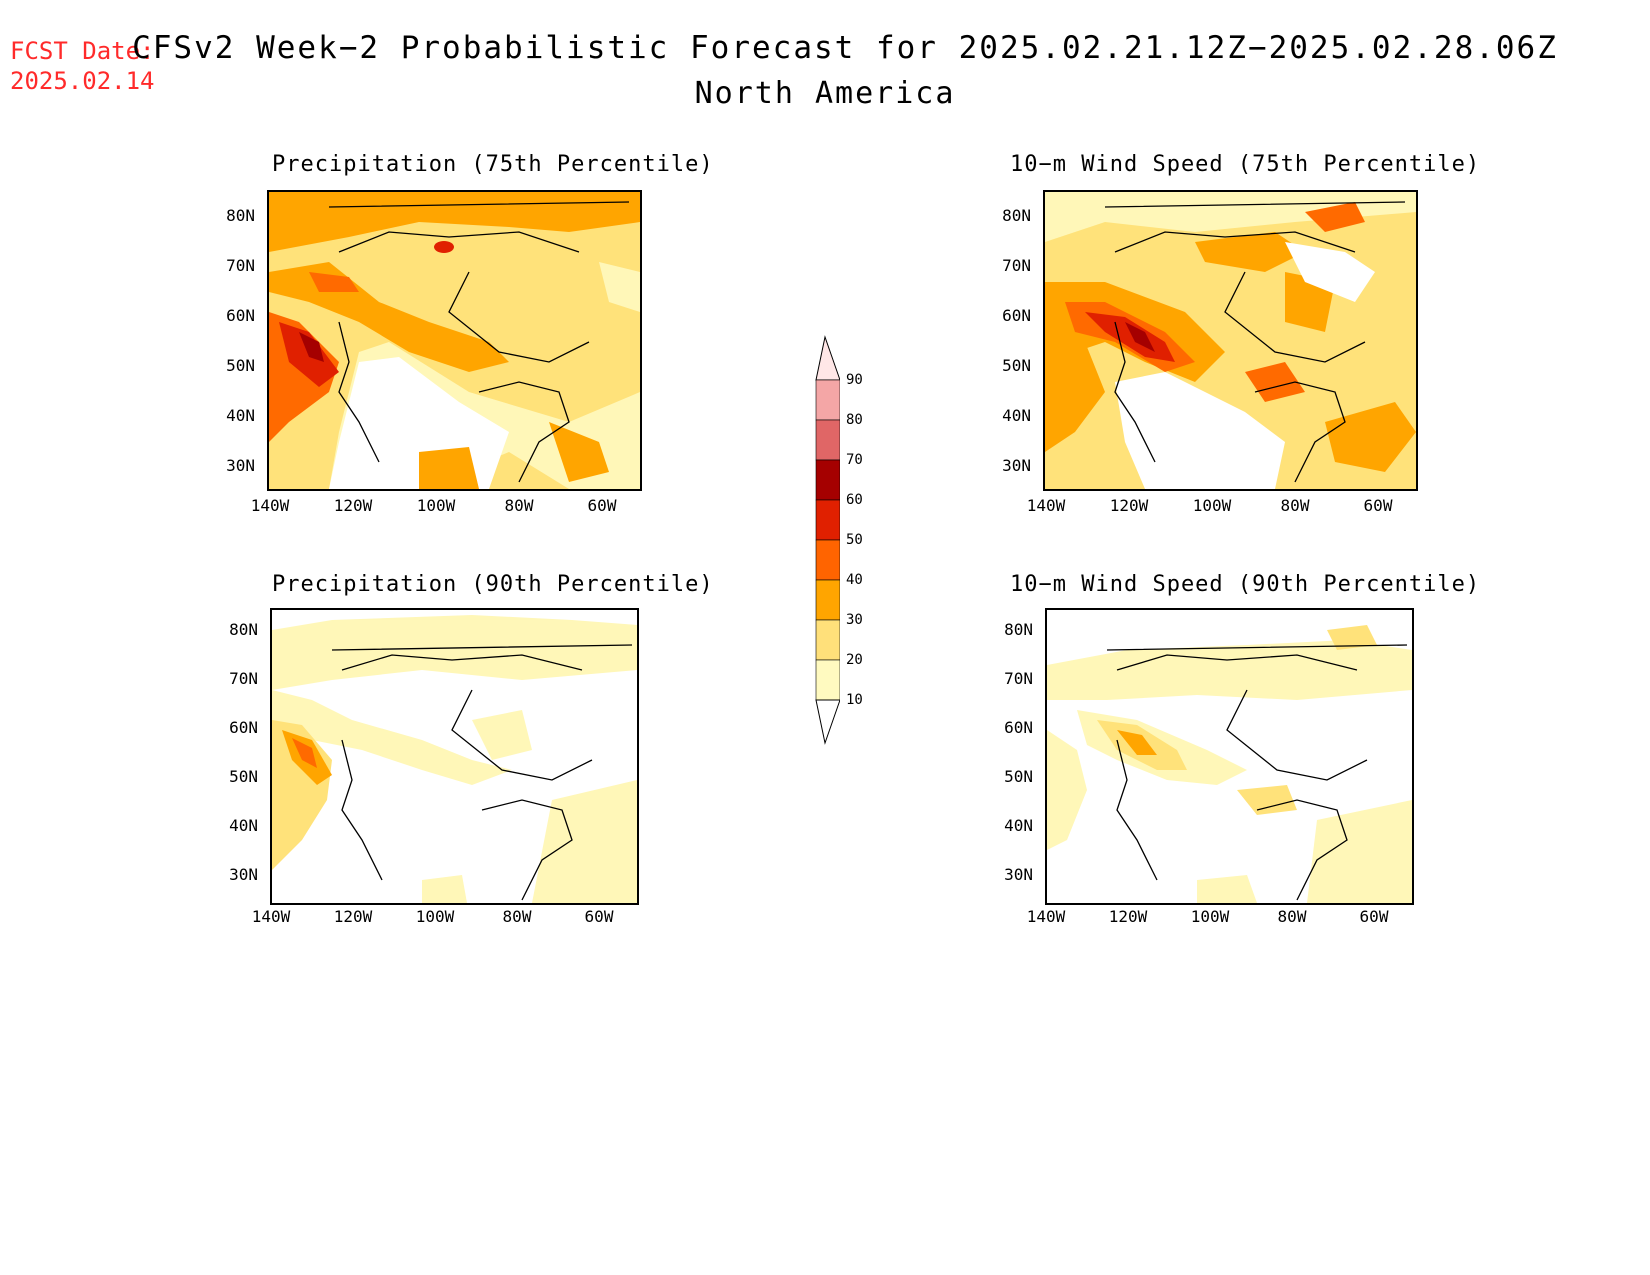  I want to click on colorbar-label: 80, so click(854, 420).